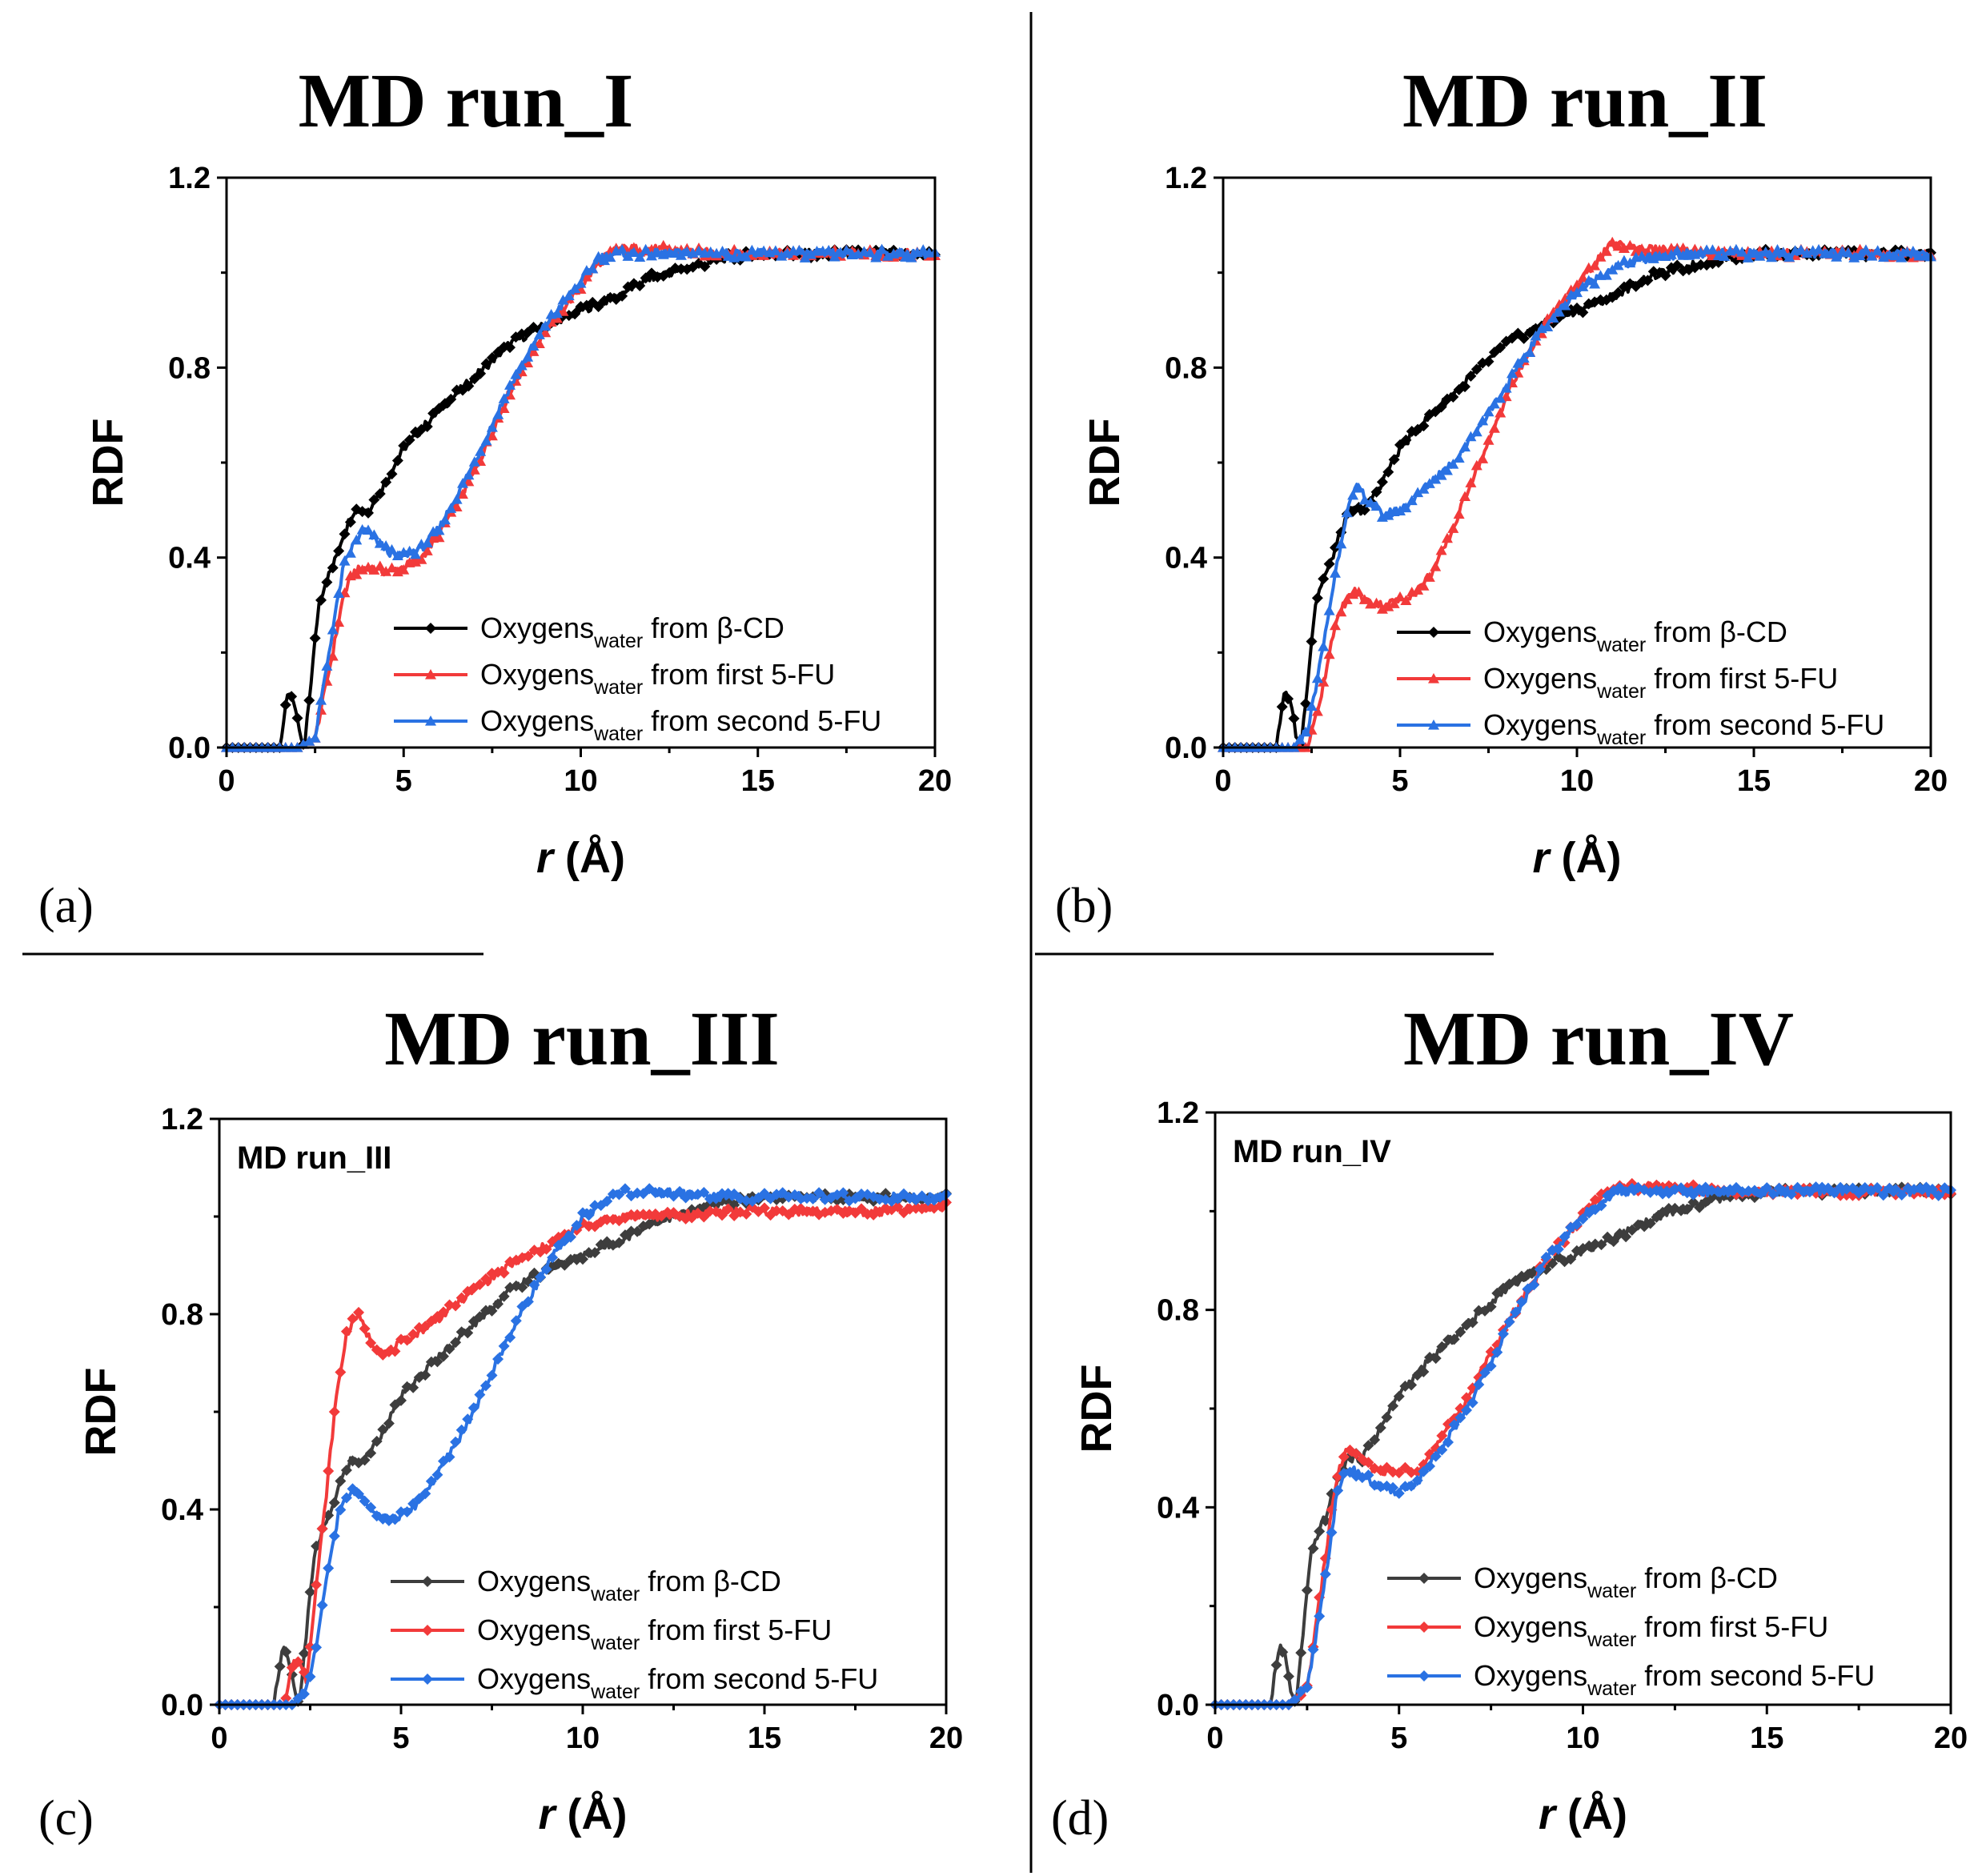 The width and height of the screenshot is (1986, 1876). I want to click on x-axis-variable: r, so click(1548, 1814).